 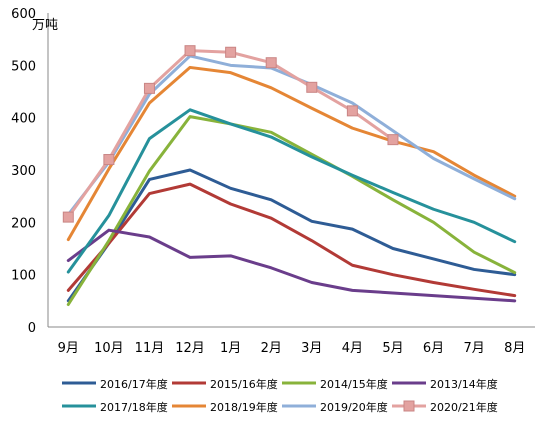 What do you see at coordinates (354, 407) in the screenshot?
I see `legend-label: 2019/20年度` at bounding box center [354, 407].